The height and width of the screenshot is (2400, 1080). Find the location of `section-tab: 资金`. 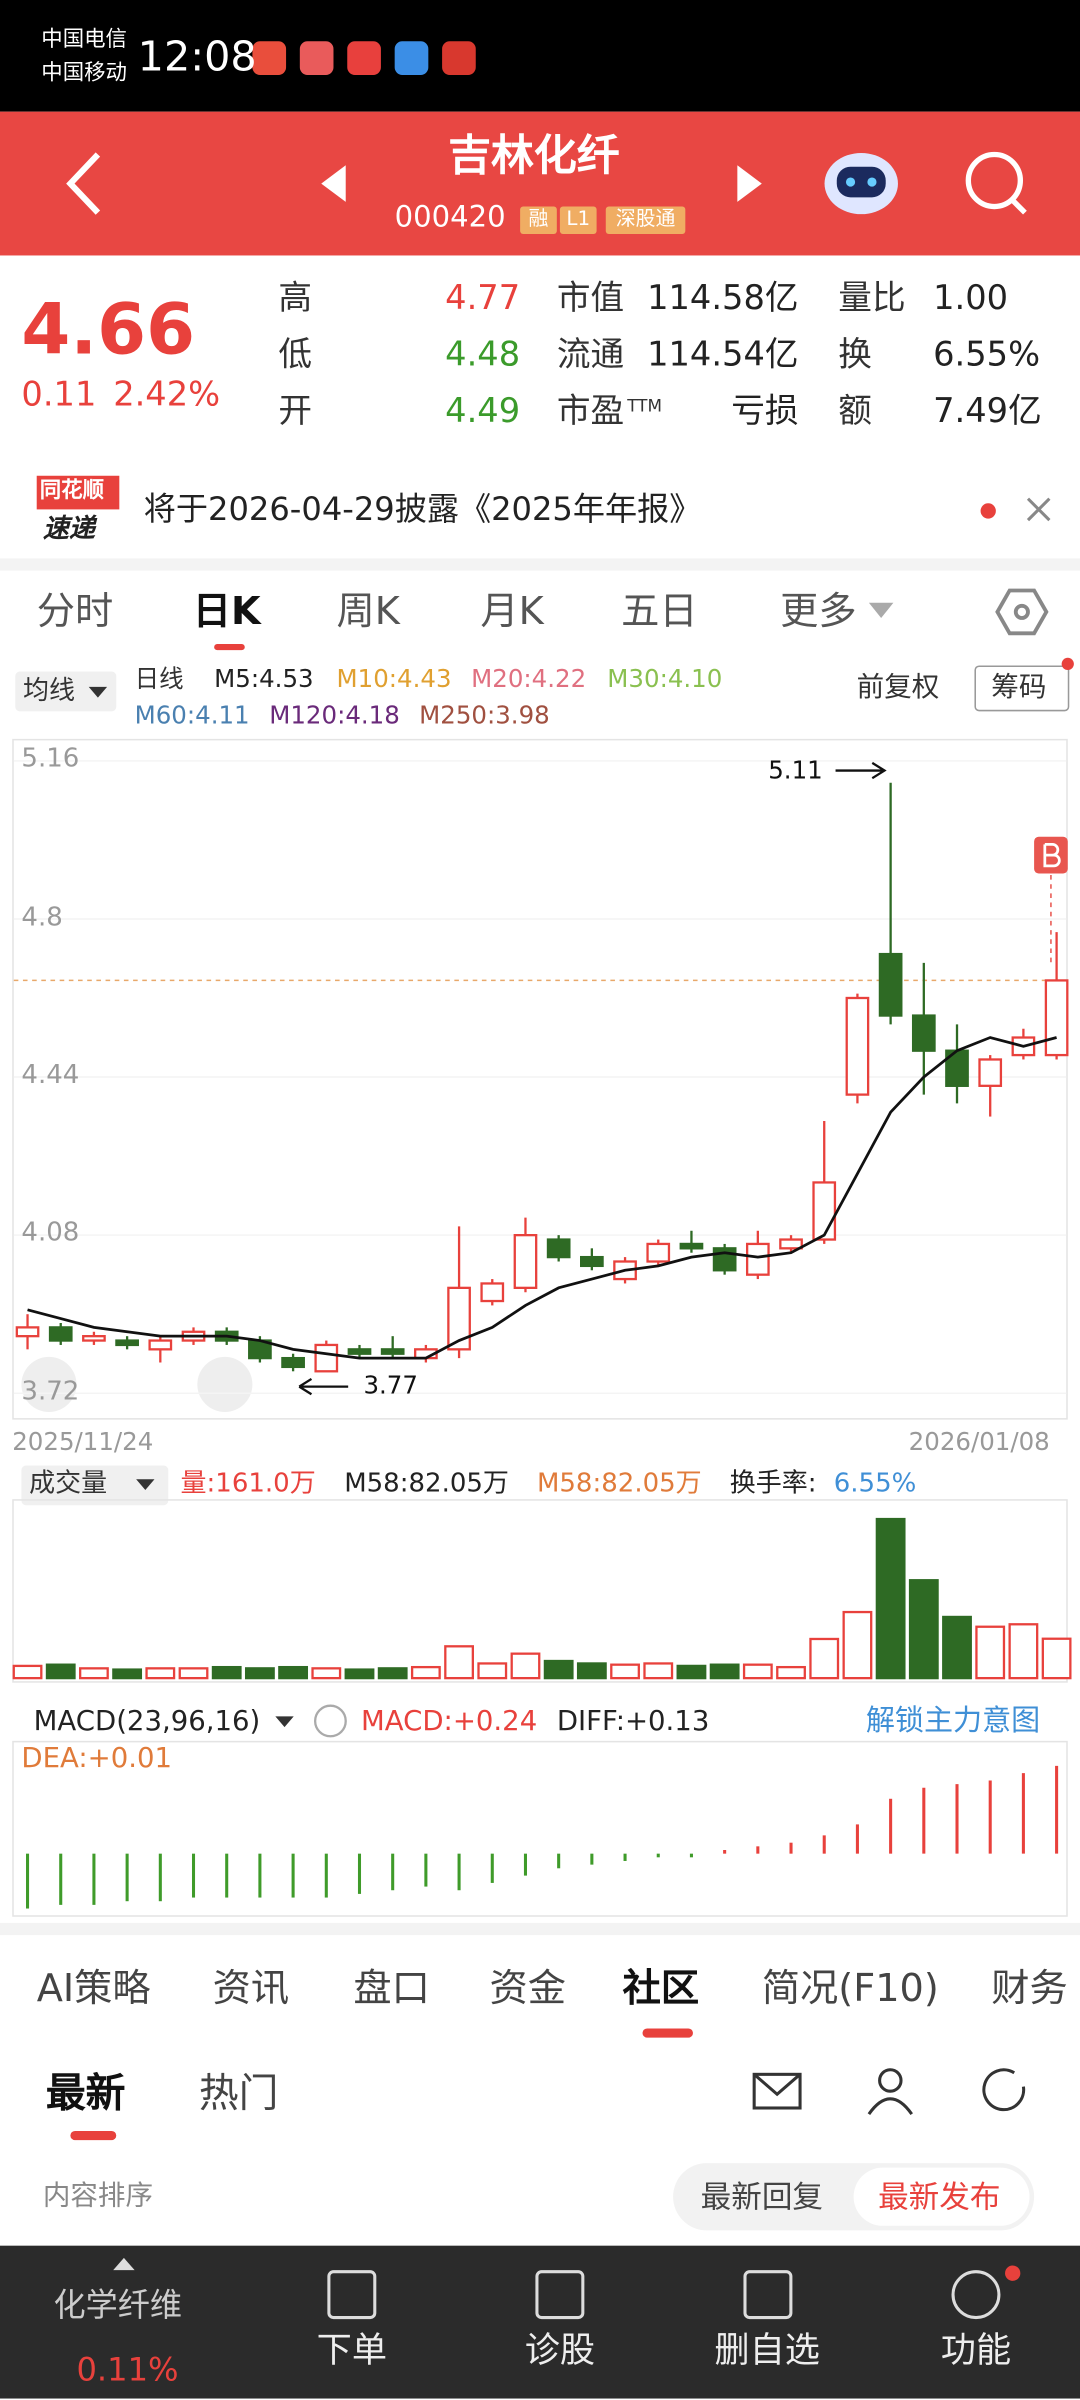

section-tab: 资金 is located at coordinates (528, 1988).